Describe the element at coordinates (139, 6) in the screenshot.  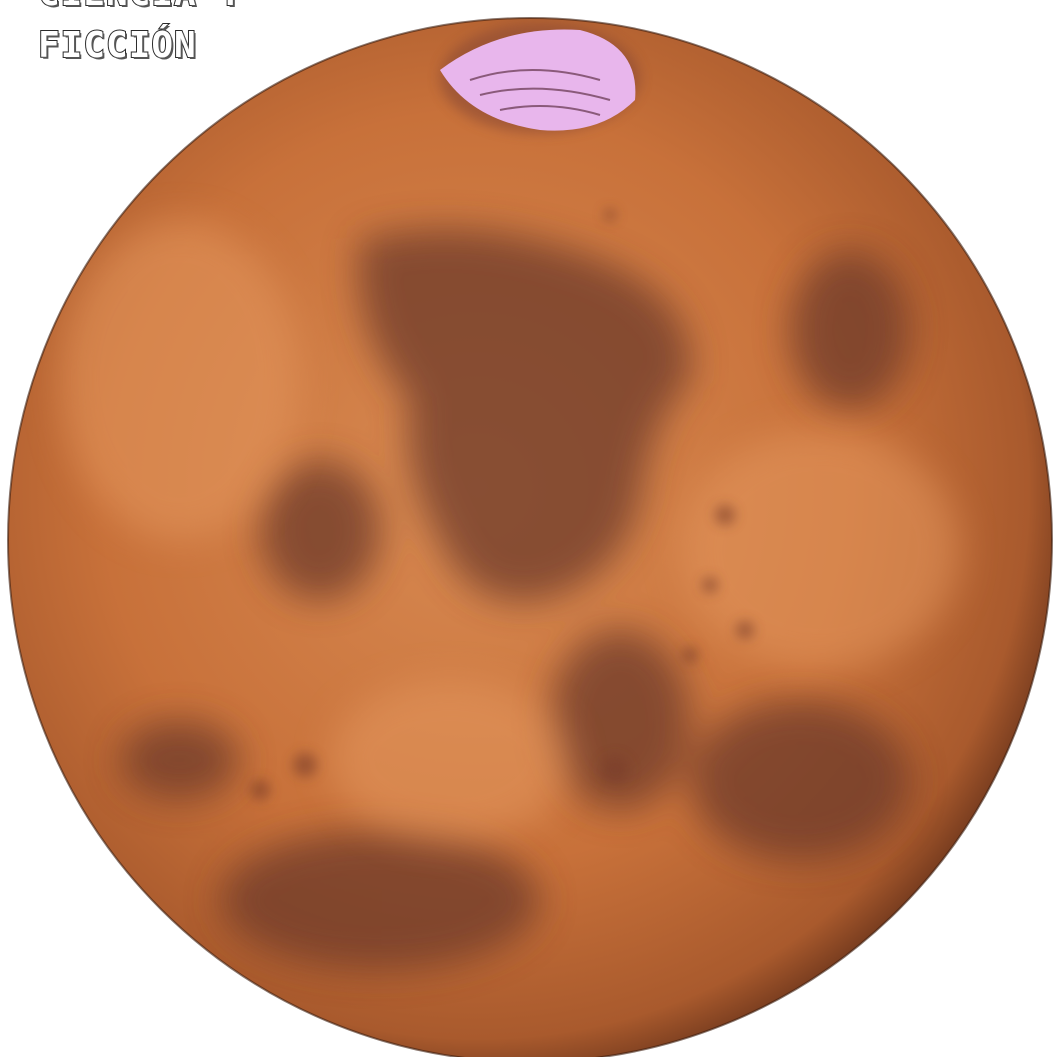
I see `title-line-1: CIENCIA Y` at that location.